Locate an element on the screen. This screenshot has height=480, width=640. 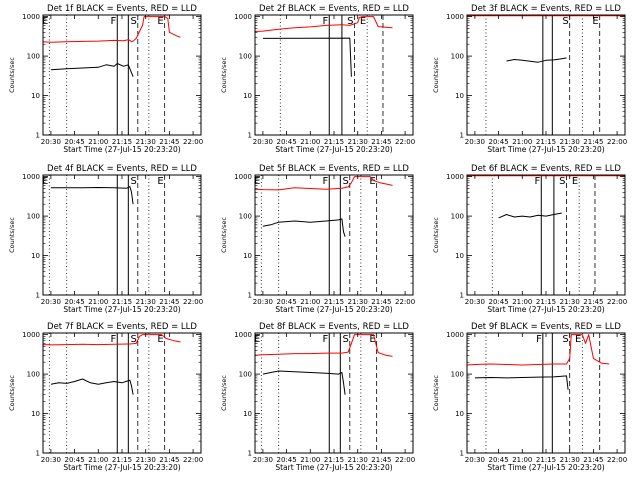
panel-title: Det 5f BLACK = Events, RED = LLD is located at coordinates (334, 169).